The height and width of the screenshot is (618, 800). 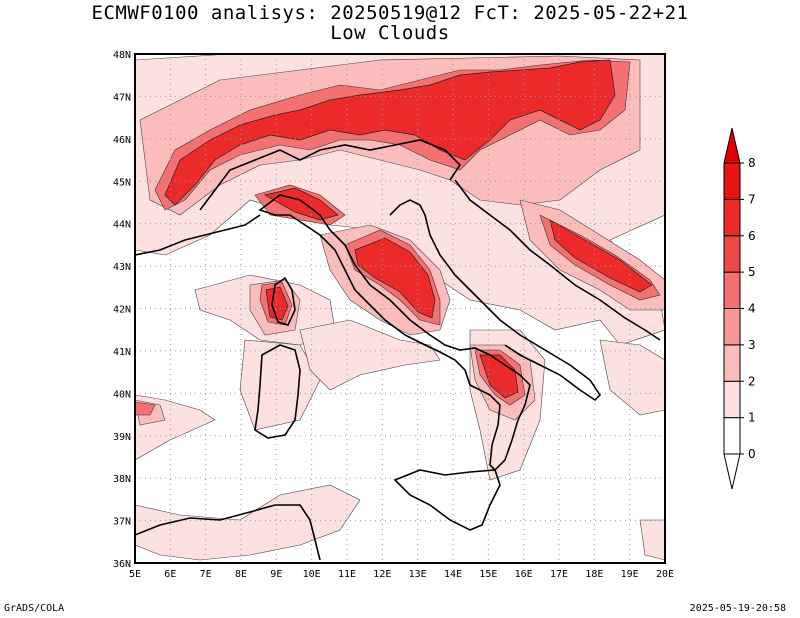 I want to click on lon-tick-label: 11E, so click(x=347, y=574).